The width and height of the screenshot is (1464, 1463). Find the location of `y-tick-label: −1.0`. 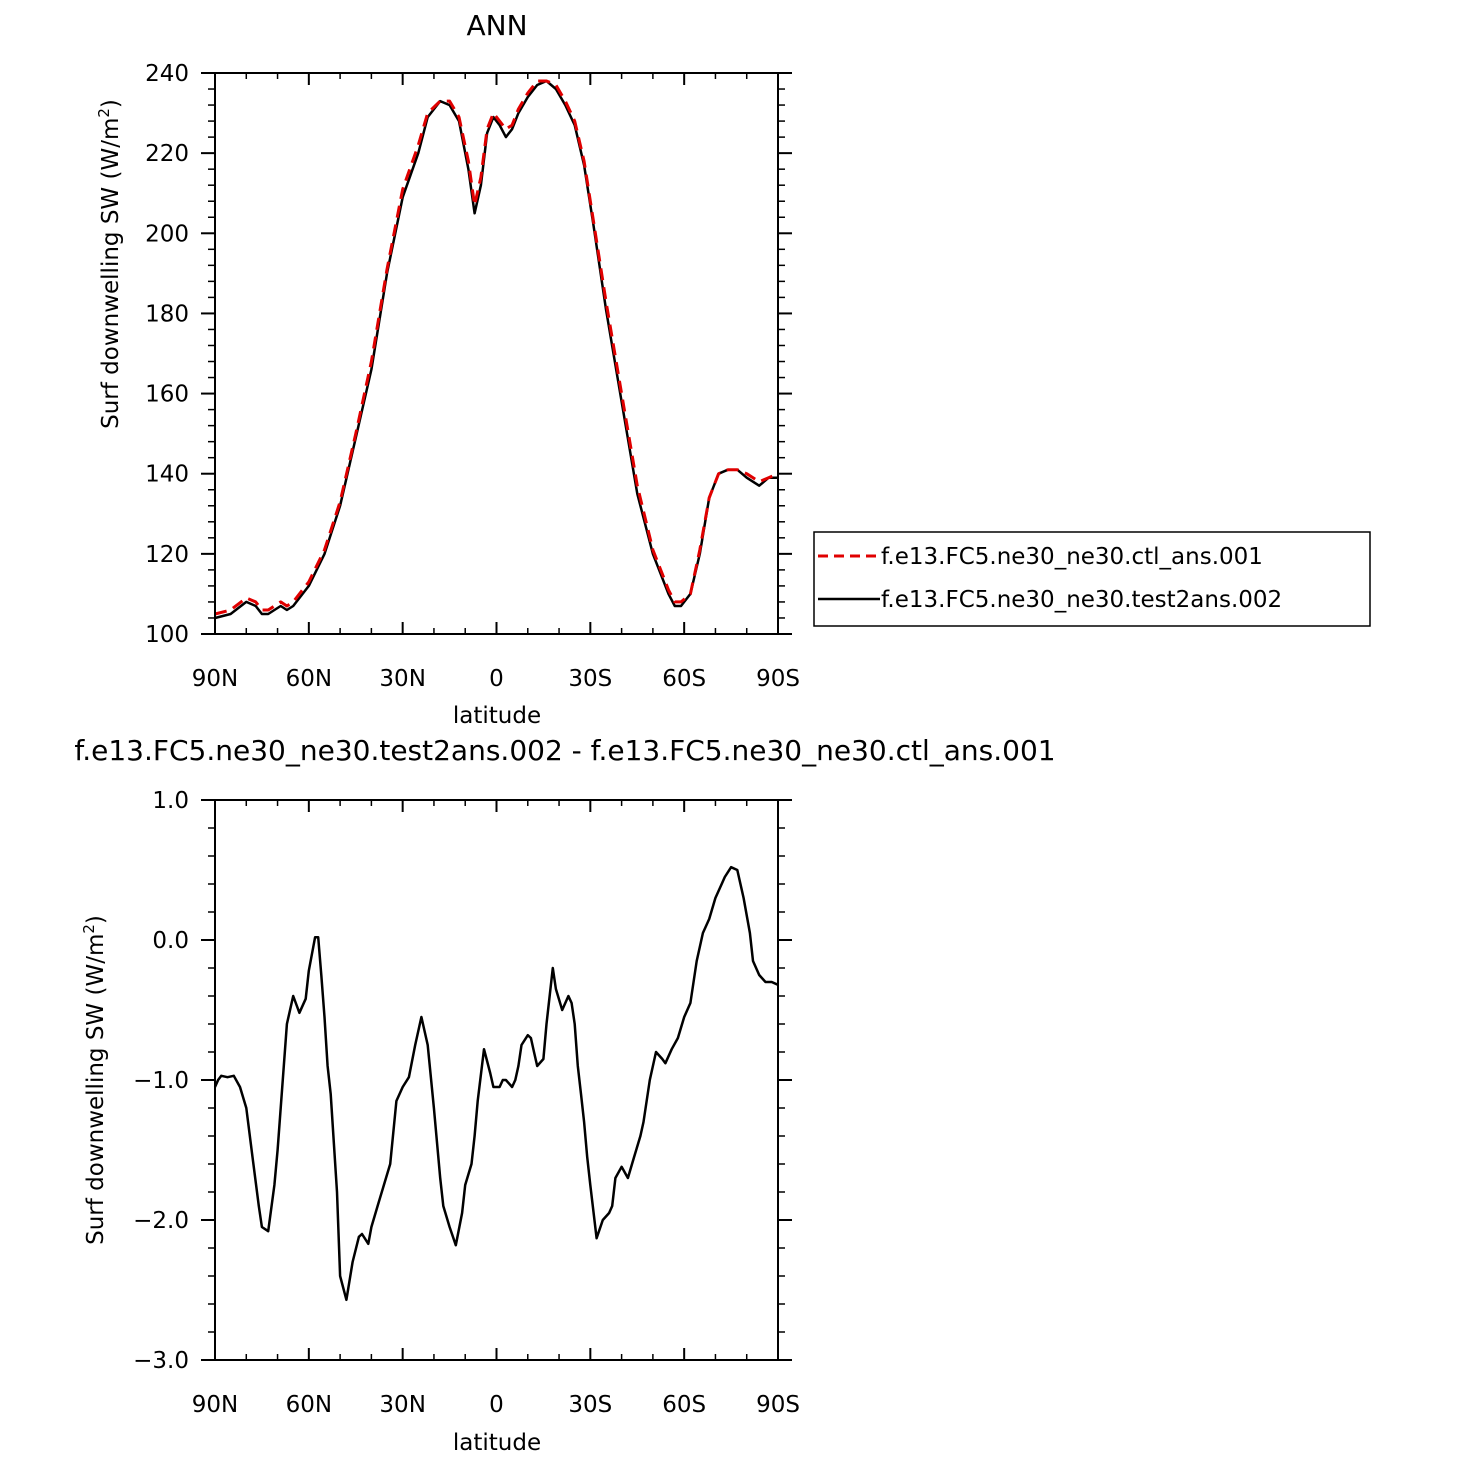

y-tick-label: −1.0 is located at coordinates (161, 1081).